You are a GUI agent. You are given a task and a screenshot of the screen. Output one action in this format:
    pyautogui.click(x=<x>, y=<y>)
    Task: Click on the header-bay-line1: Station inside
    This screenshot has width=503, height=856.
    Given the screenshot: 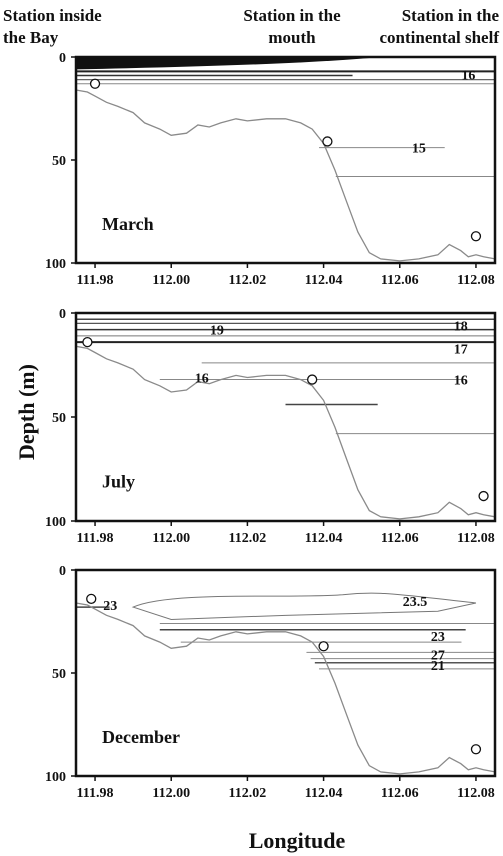 What is the action you would take?
    pyautogui.click(x=52, y=15)
    